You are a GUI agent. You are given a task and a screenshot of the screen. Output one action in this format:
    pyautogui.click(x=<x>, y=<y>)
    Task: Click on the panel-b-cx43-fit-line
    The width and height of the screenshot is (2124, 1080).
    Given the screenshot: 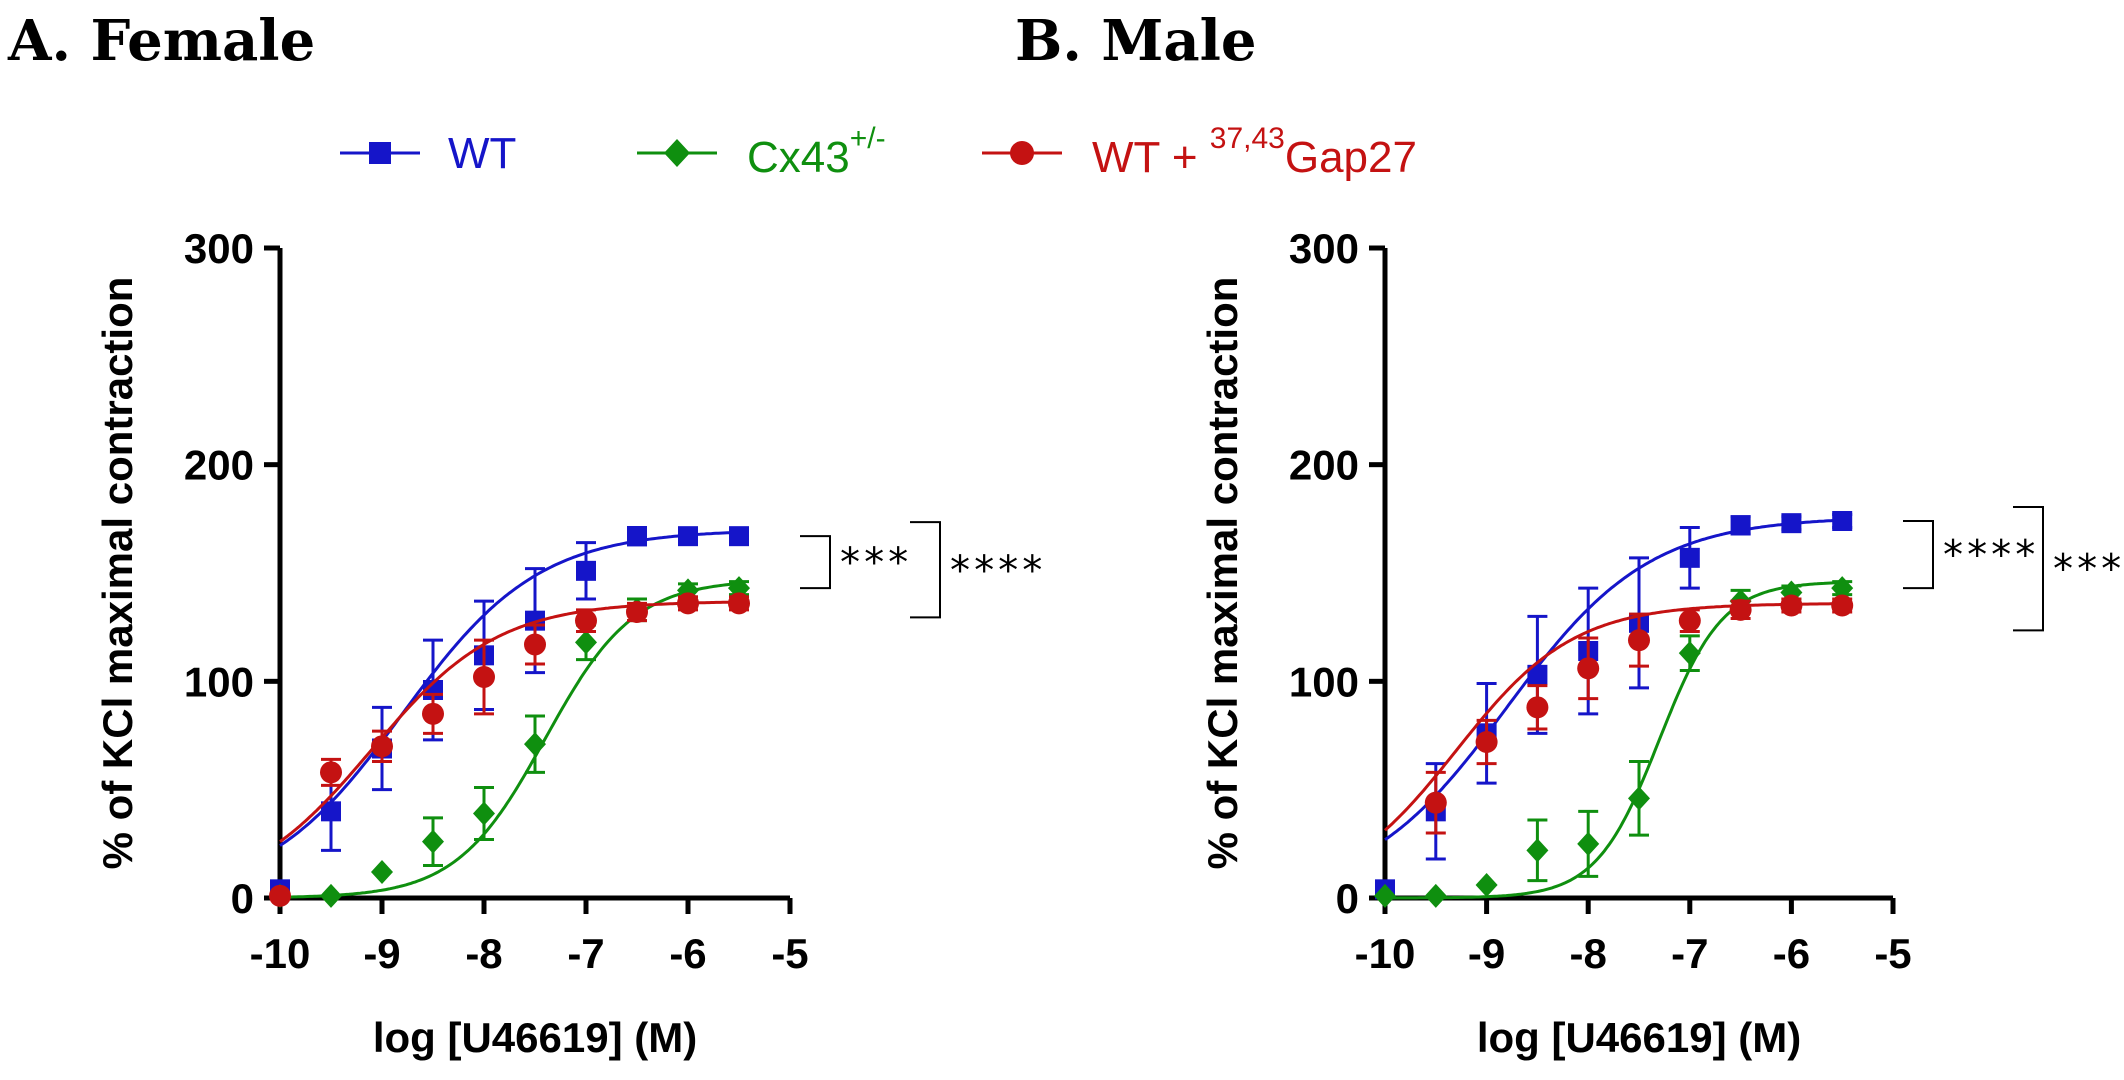 What is the action you would take?
    pyautogui.click(x=1614, y=740)
    